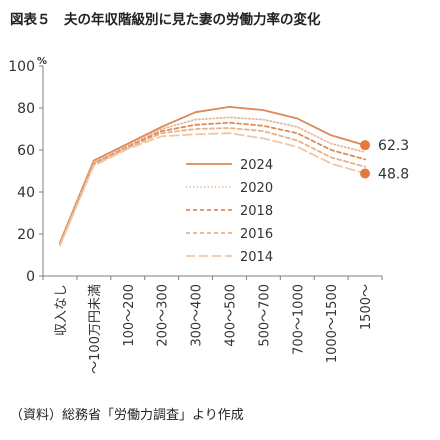 This screenshot has height=440, width=440. Describe the element at coordinates (127, 415) in the screenshot. I see `source-note: （資料）総務省「労働力調査」より作成` at that location.